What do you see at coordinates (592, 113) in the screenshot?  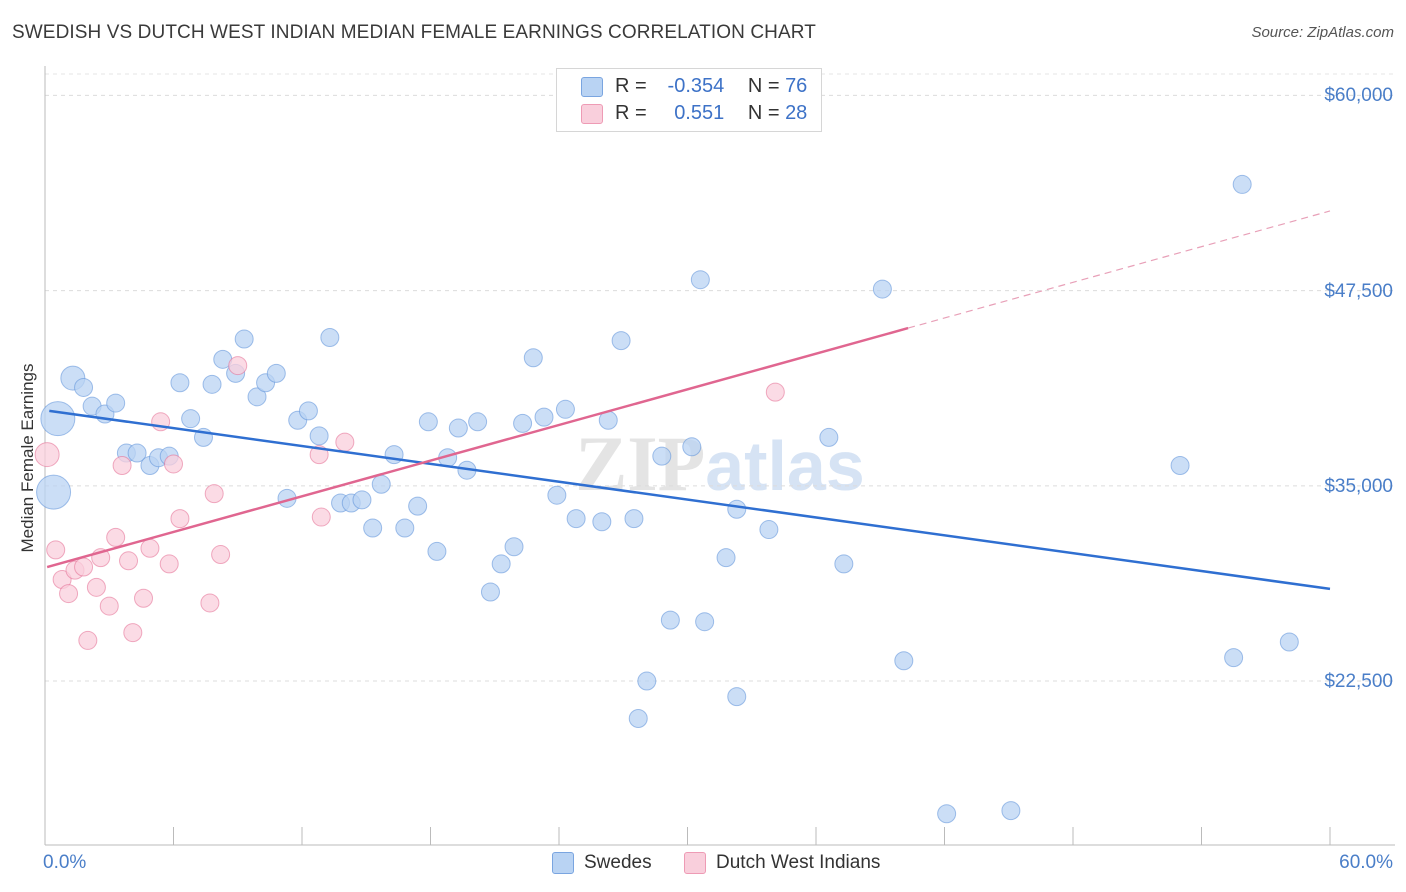 I see `dutch-west-indians-swatch` at bounding box center [592, 113].